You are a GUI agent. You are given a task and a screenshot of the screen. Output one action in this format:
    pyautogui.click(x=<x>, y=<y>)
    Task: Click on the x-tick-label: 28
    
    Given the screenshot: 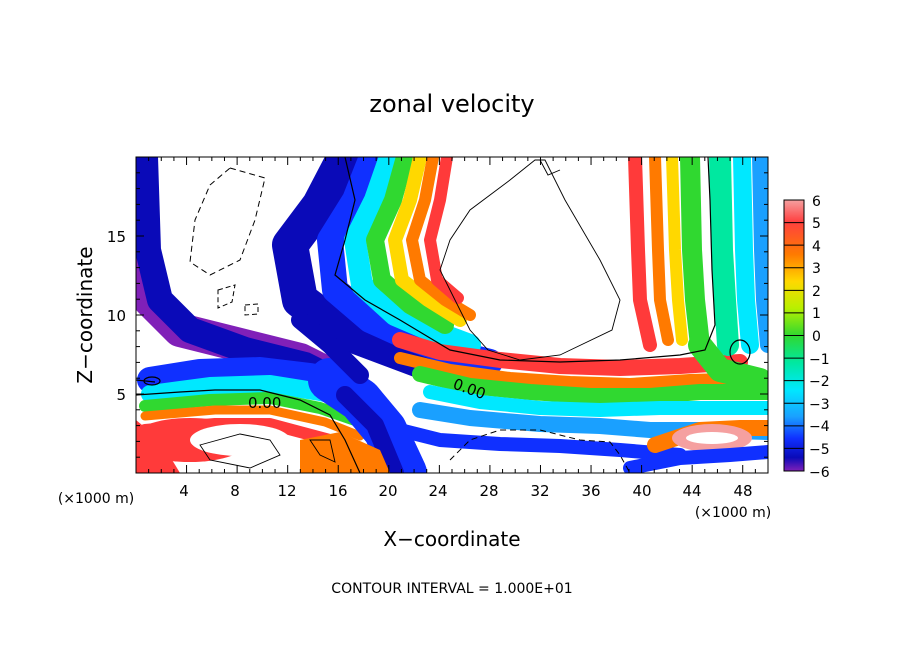 What is the action you would take?
    pyautogui.click(x=488, y=491)
    